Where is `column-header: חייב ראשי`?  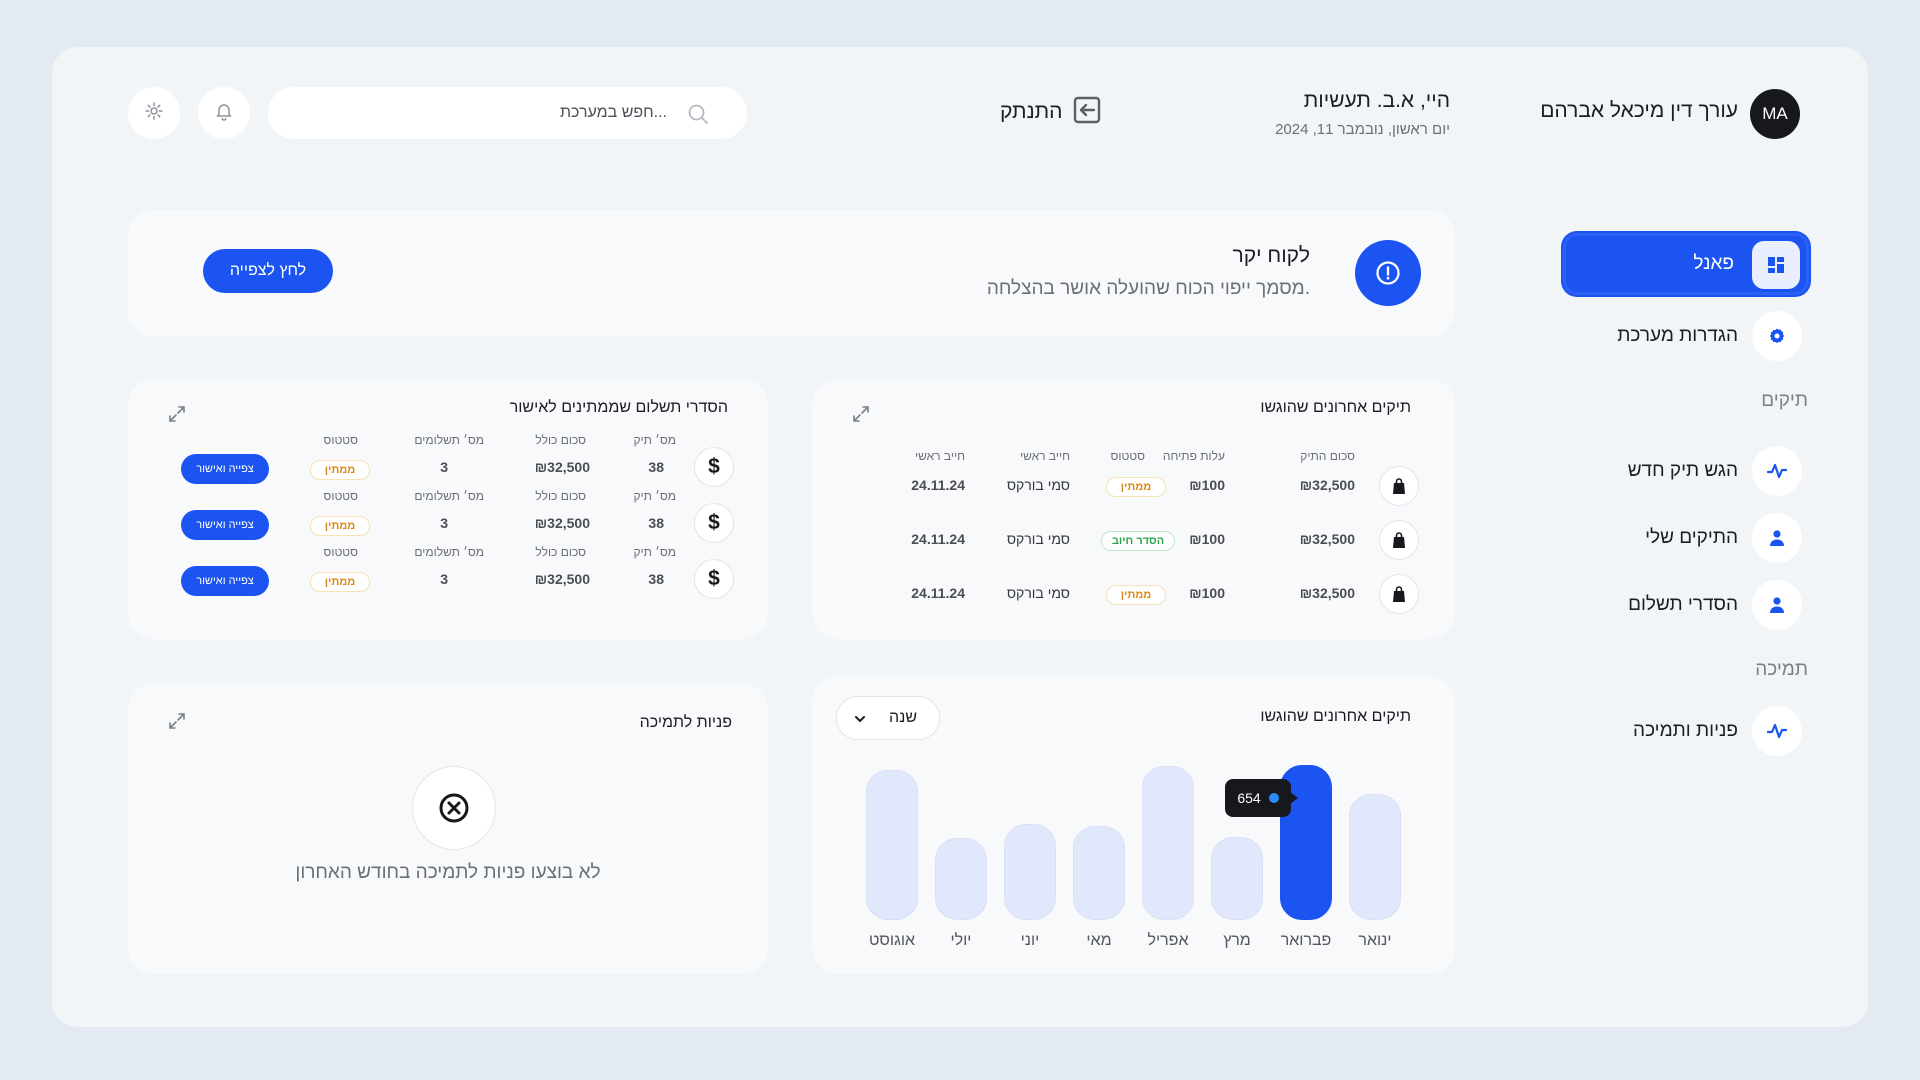
column-header: חייב ראשי is located at coordinates (940, 456).